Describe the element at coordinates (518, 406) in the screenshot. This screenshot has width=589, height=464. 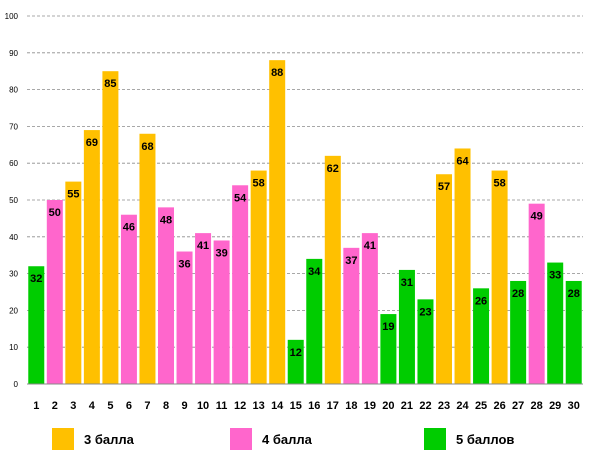
I see `x-tick-label-27: 27` at that location.